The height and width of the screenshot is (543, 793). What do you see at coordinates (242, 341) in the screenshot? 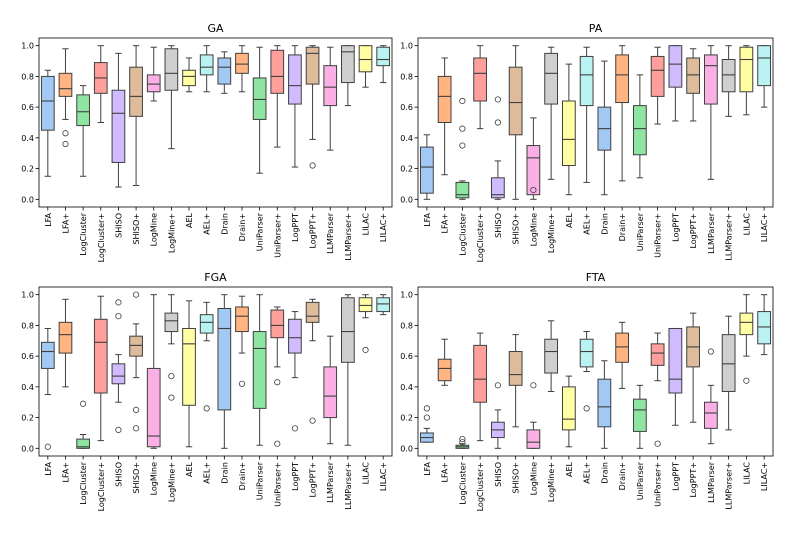
I see `box-drain-plus` at bounding box center [242, 341].